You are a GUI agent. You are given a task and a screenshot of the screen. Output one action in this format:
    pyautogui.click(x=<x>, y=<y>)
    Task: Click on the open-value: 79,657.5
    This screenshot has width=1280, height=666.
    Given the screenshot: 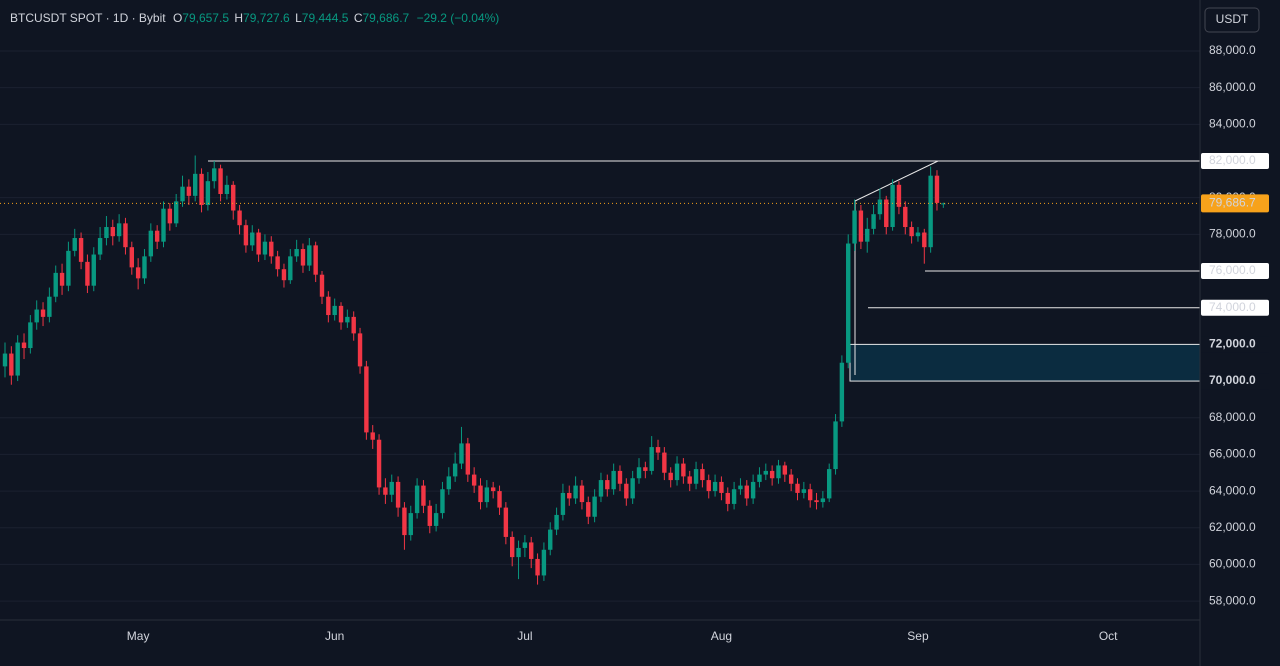 What is the action you would take?
    pyautogui.click(x=205, y=18)
    